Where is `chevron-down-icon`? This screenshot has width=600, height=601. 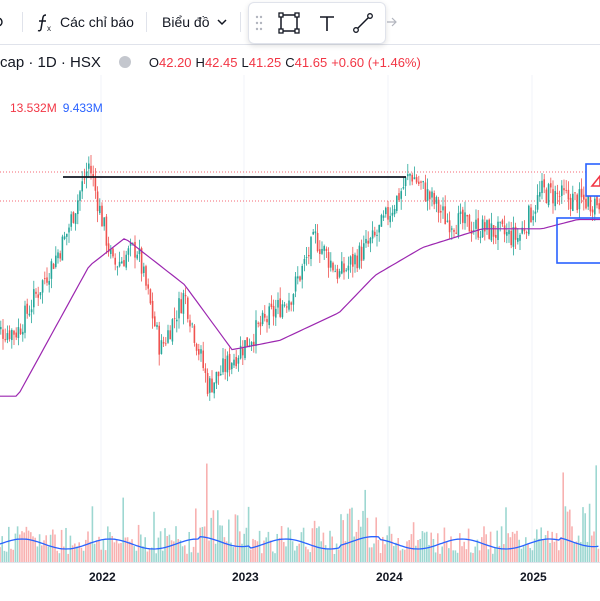 chevron-down-icon is located at coordinates (222, 22).